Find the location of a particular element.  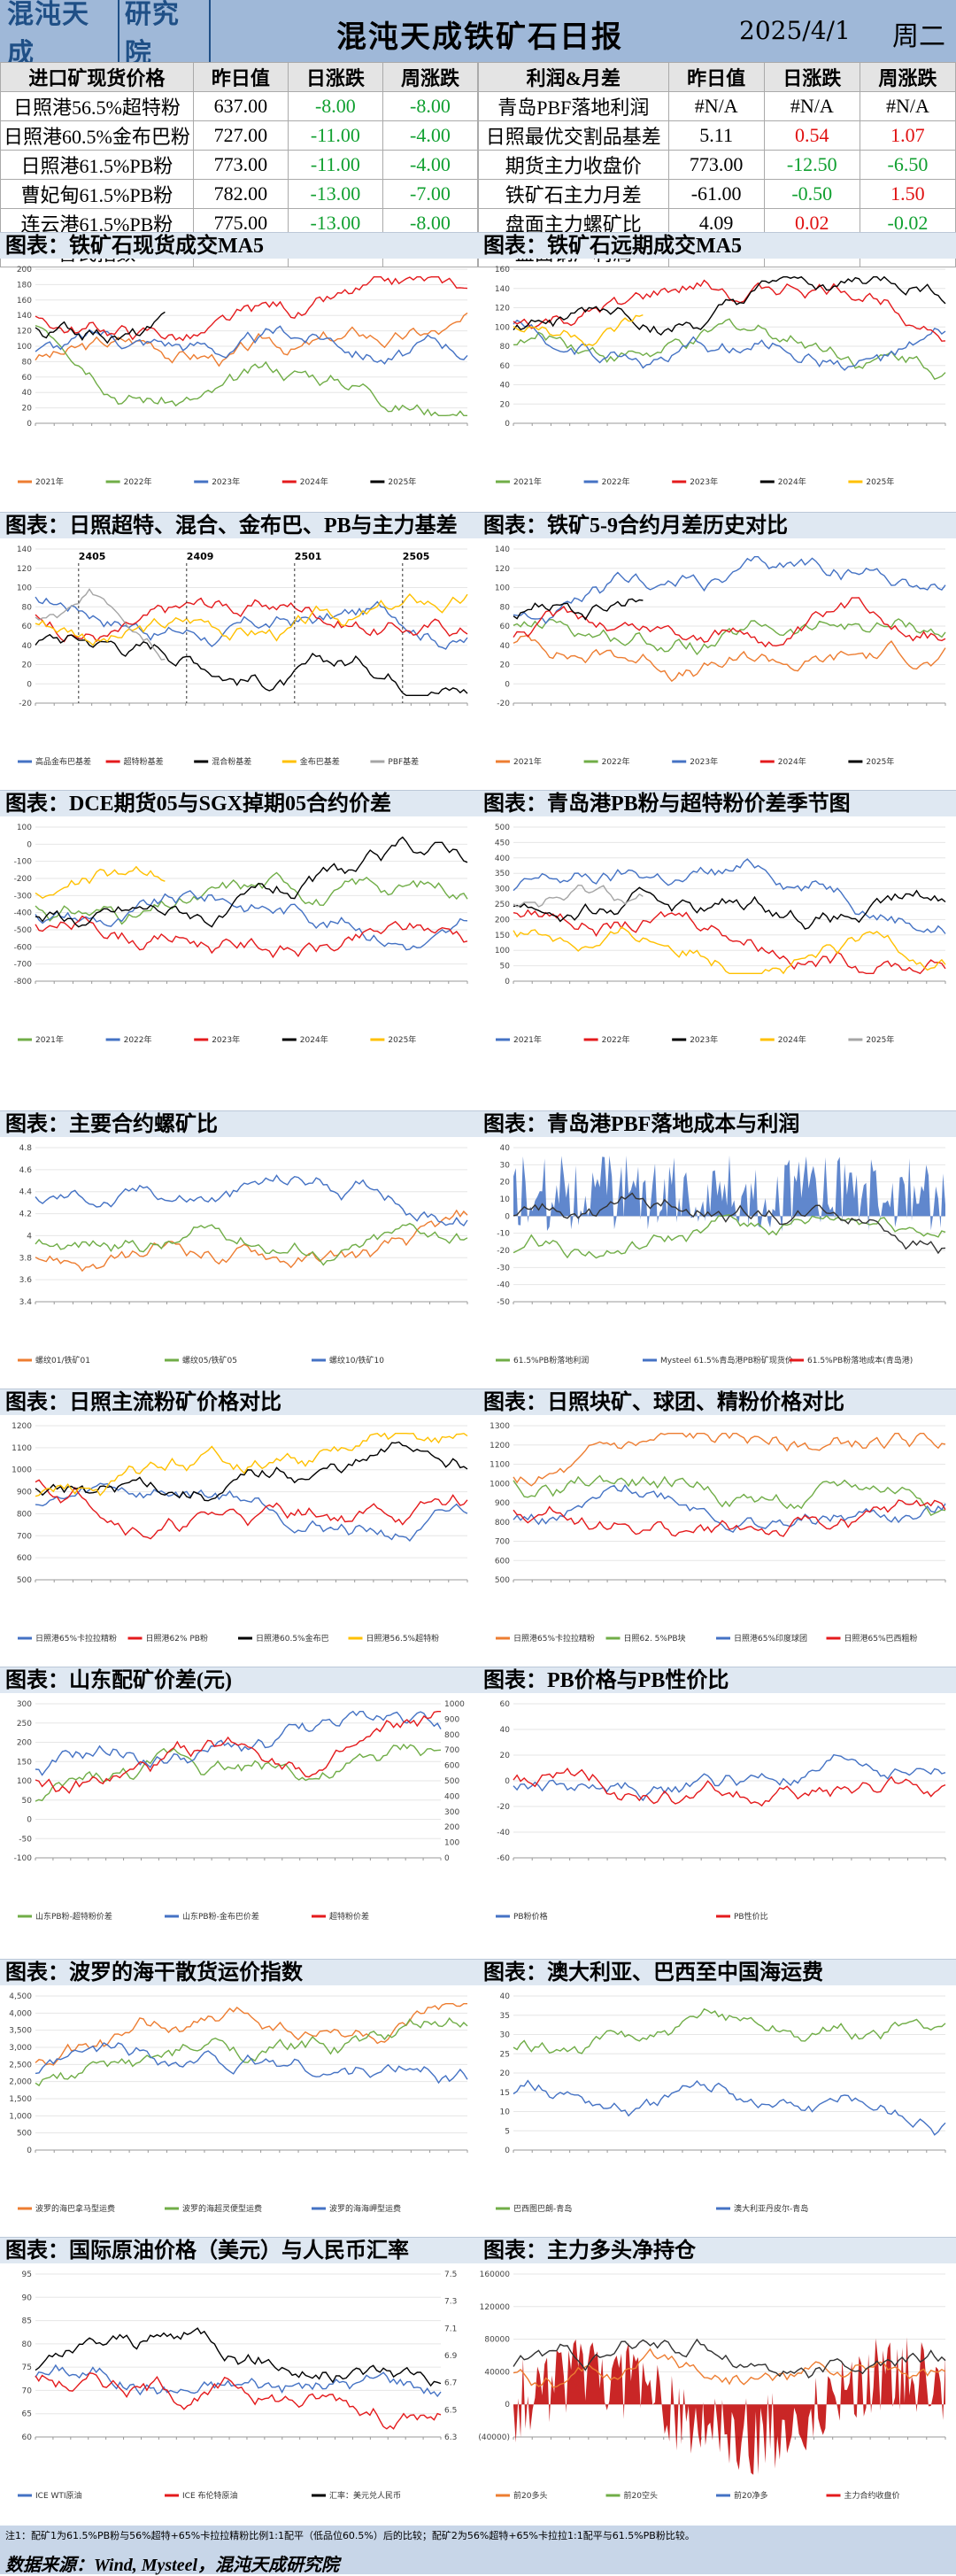

y-tick-label: 250 is located at coordinates (502, 905).